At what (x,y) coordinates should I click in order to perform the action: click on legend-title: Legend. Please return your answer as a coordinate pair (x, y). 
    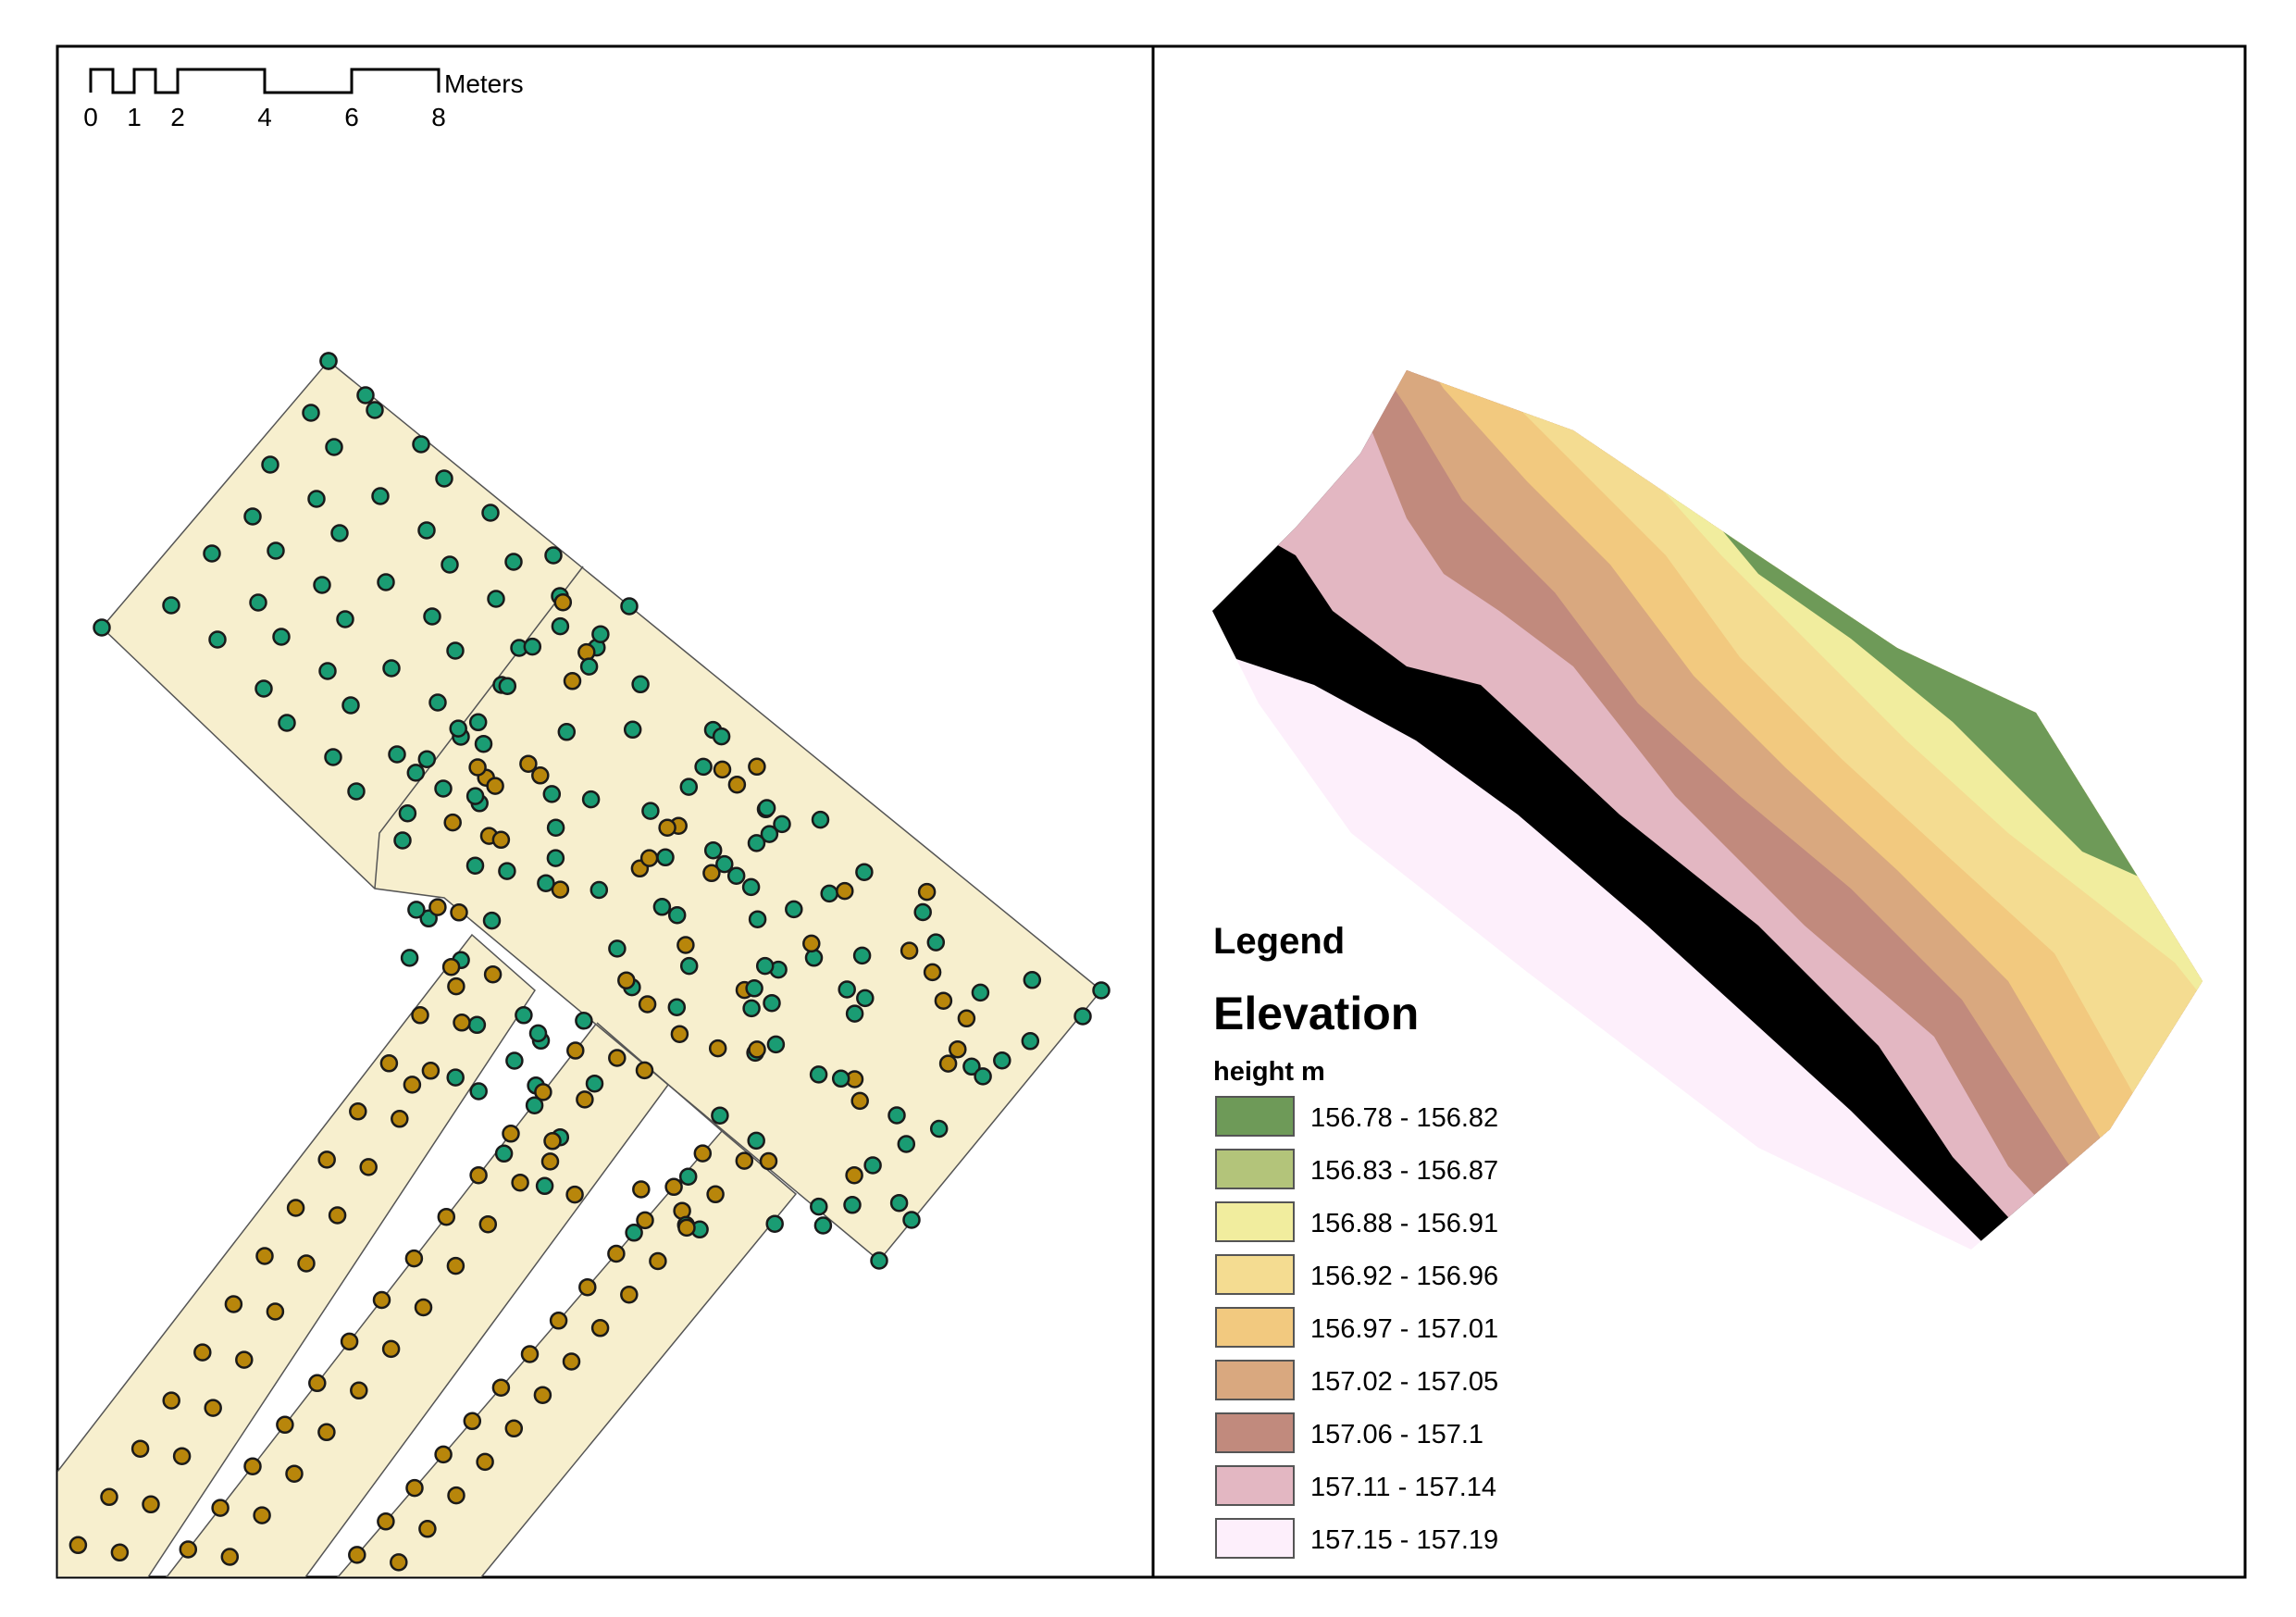
    Looking at the image, I should click on (1279, 942).